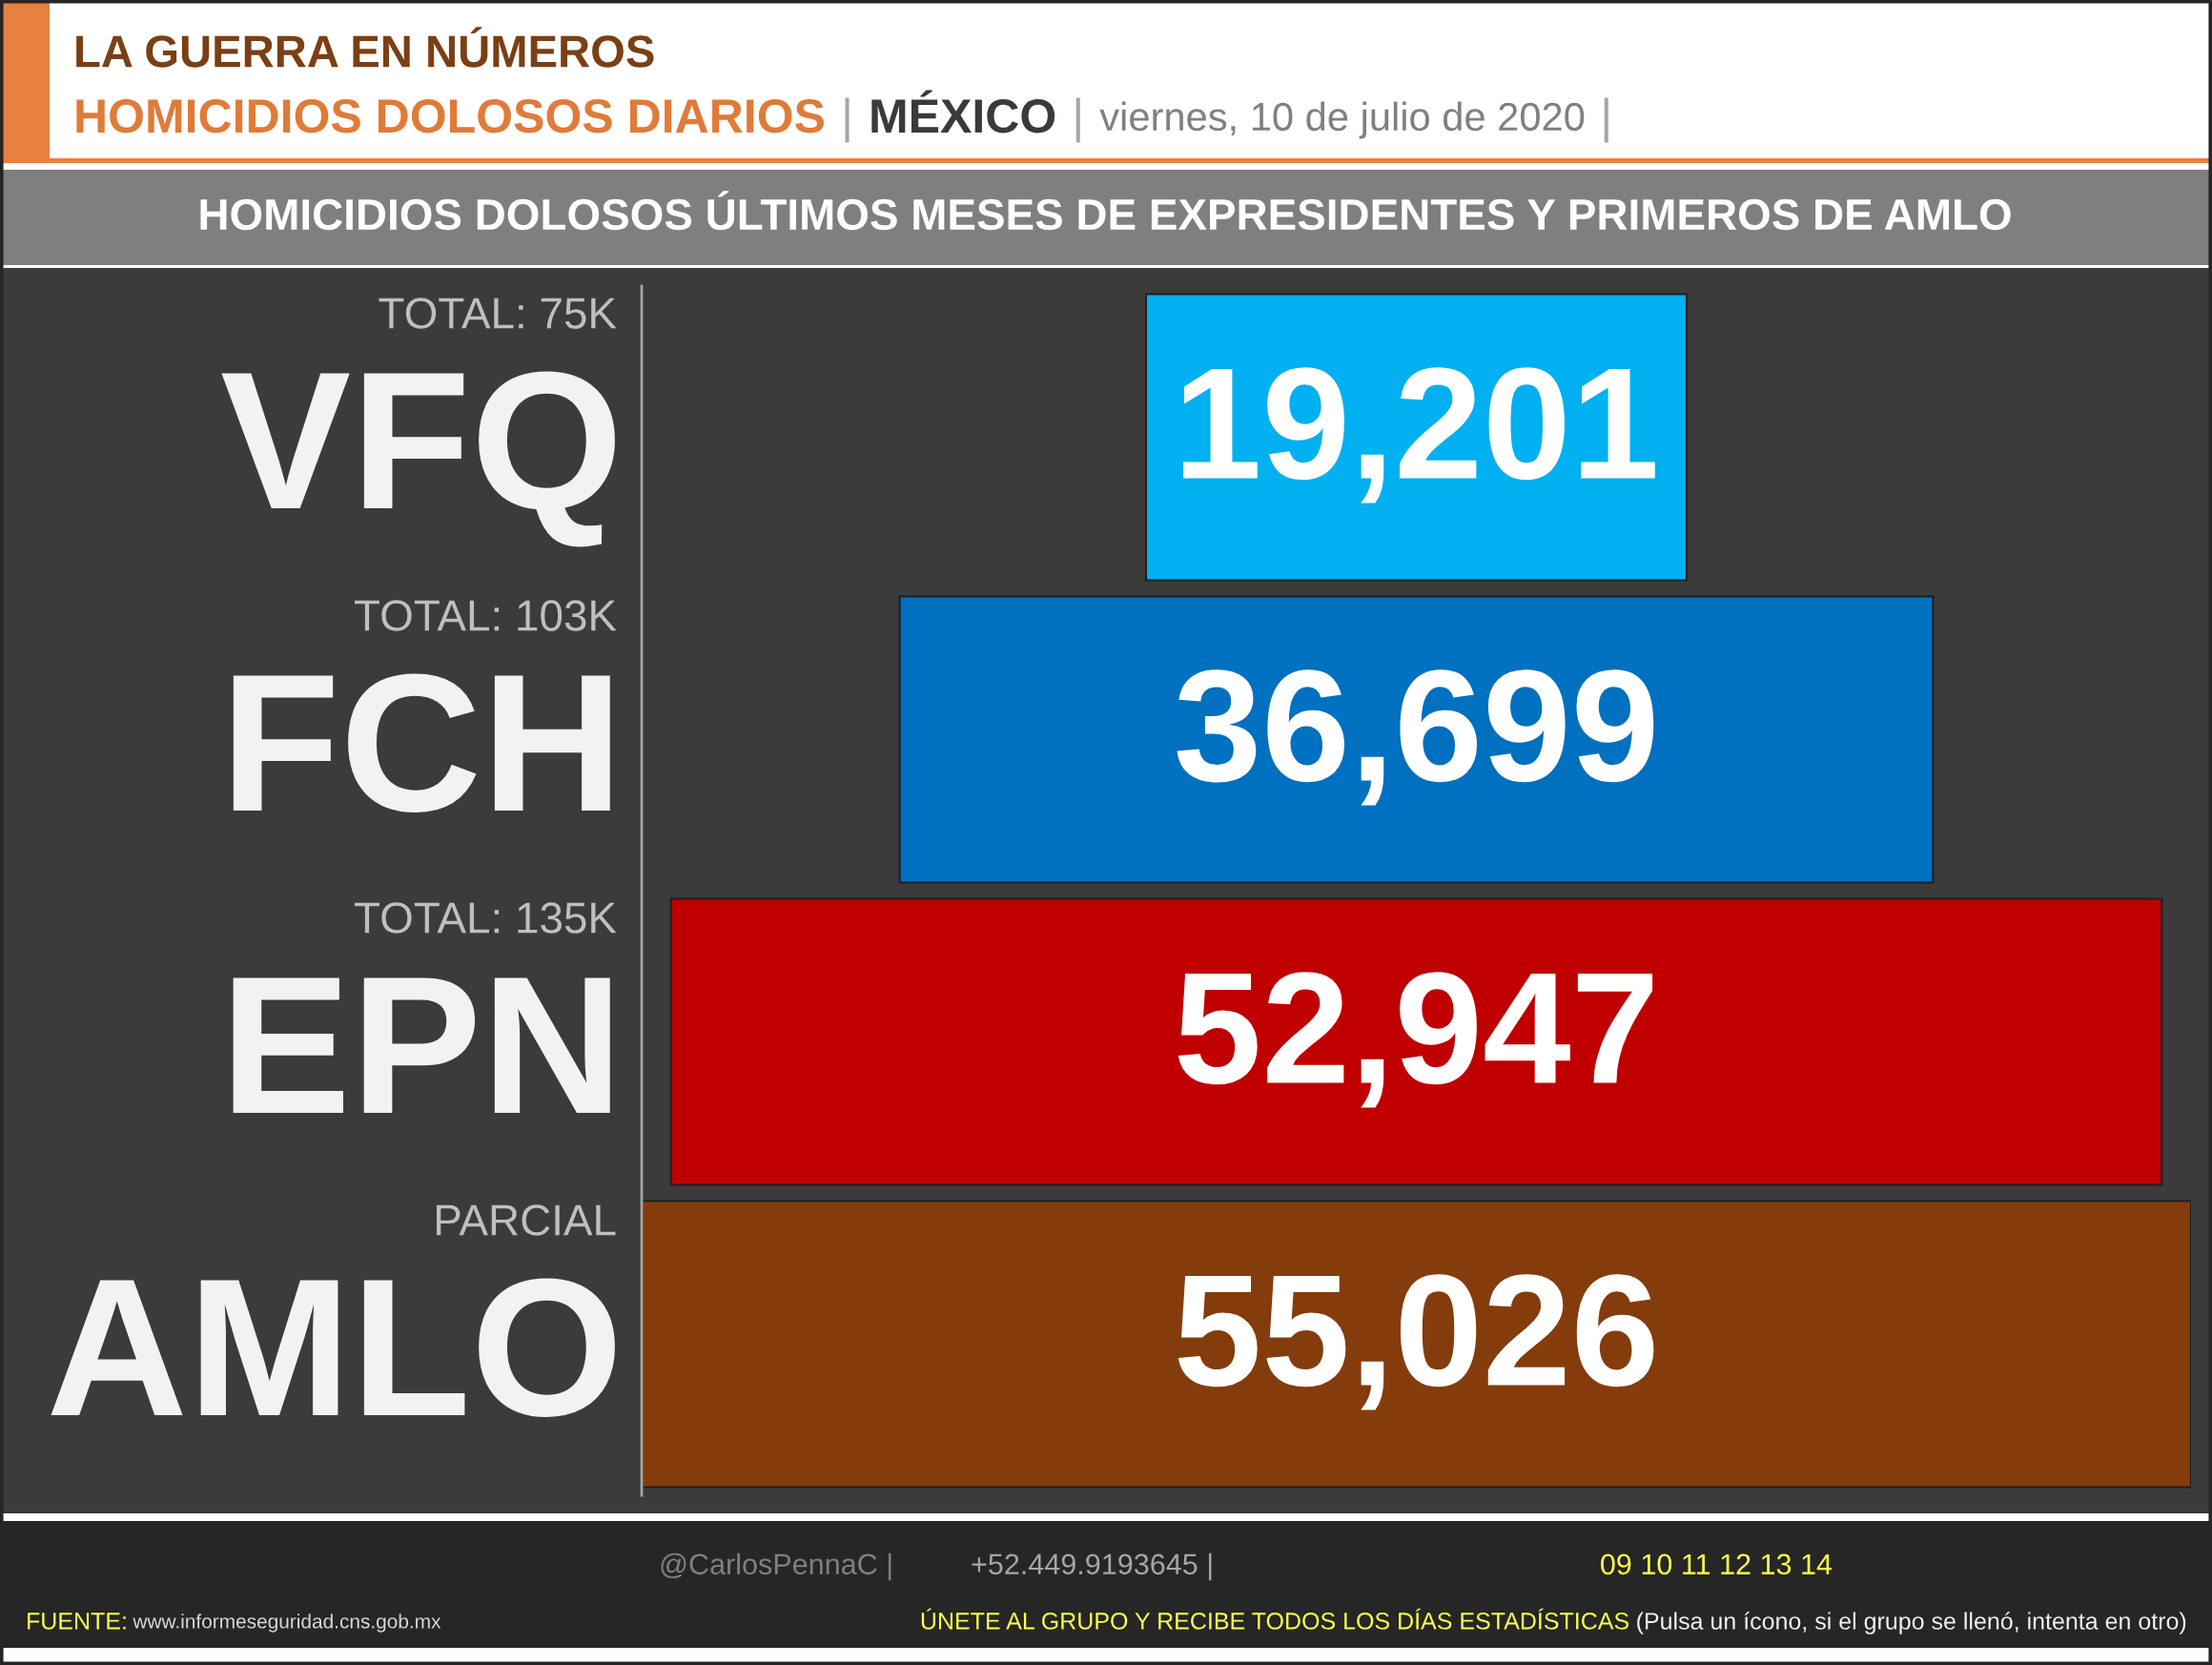 The image size is (2212, 1665). Describe the element at coordinates (365, 47) in the screenshot. I see `text: LA GUERRA EN NÚMEROS` at that location.